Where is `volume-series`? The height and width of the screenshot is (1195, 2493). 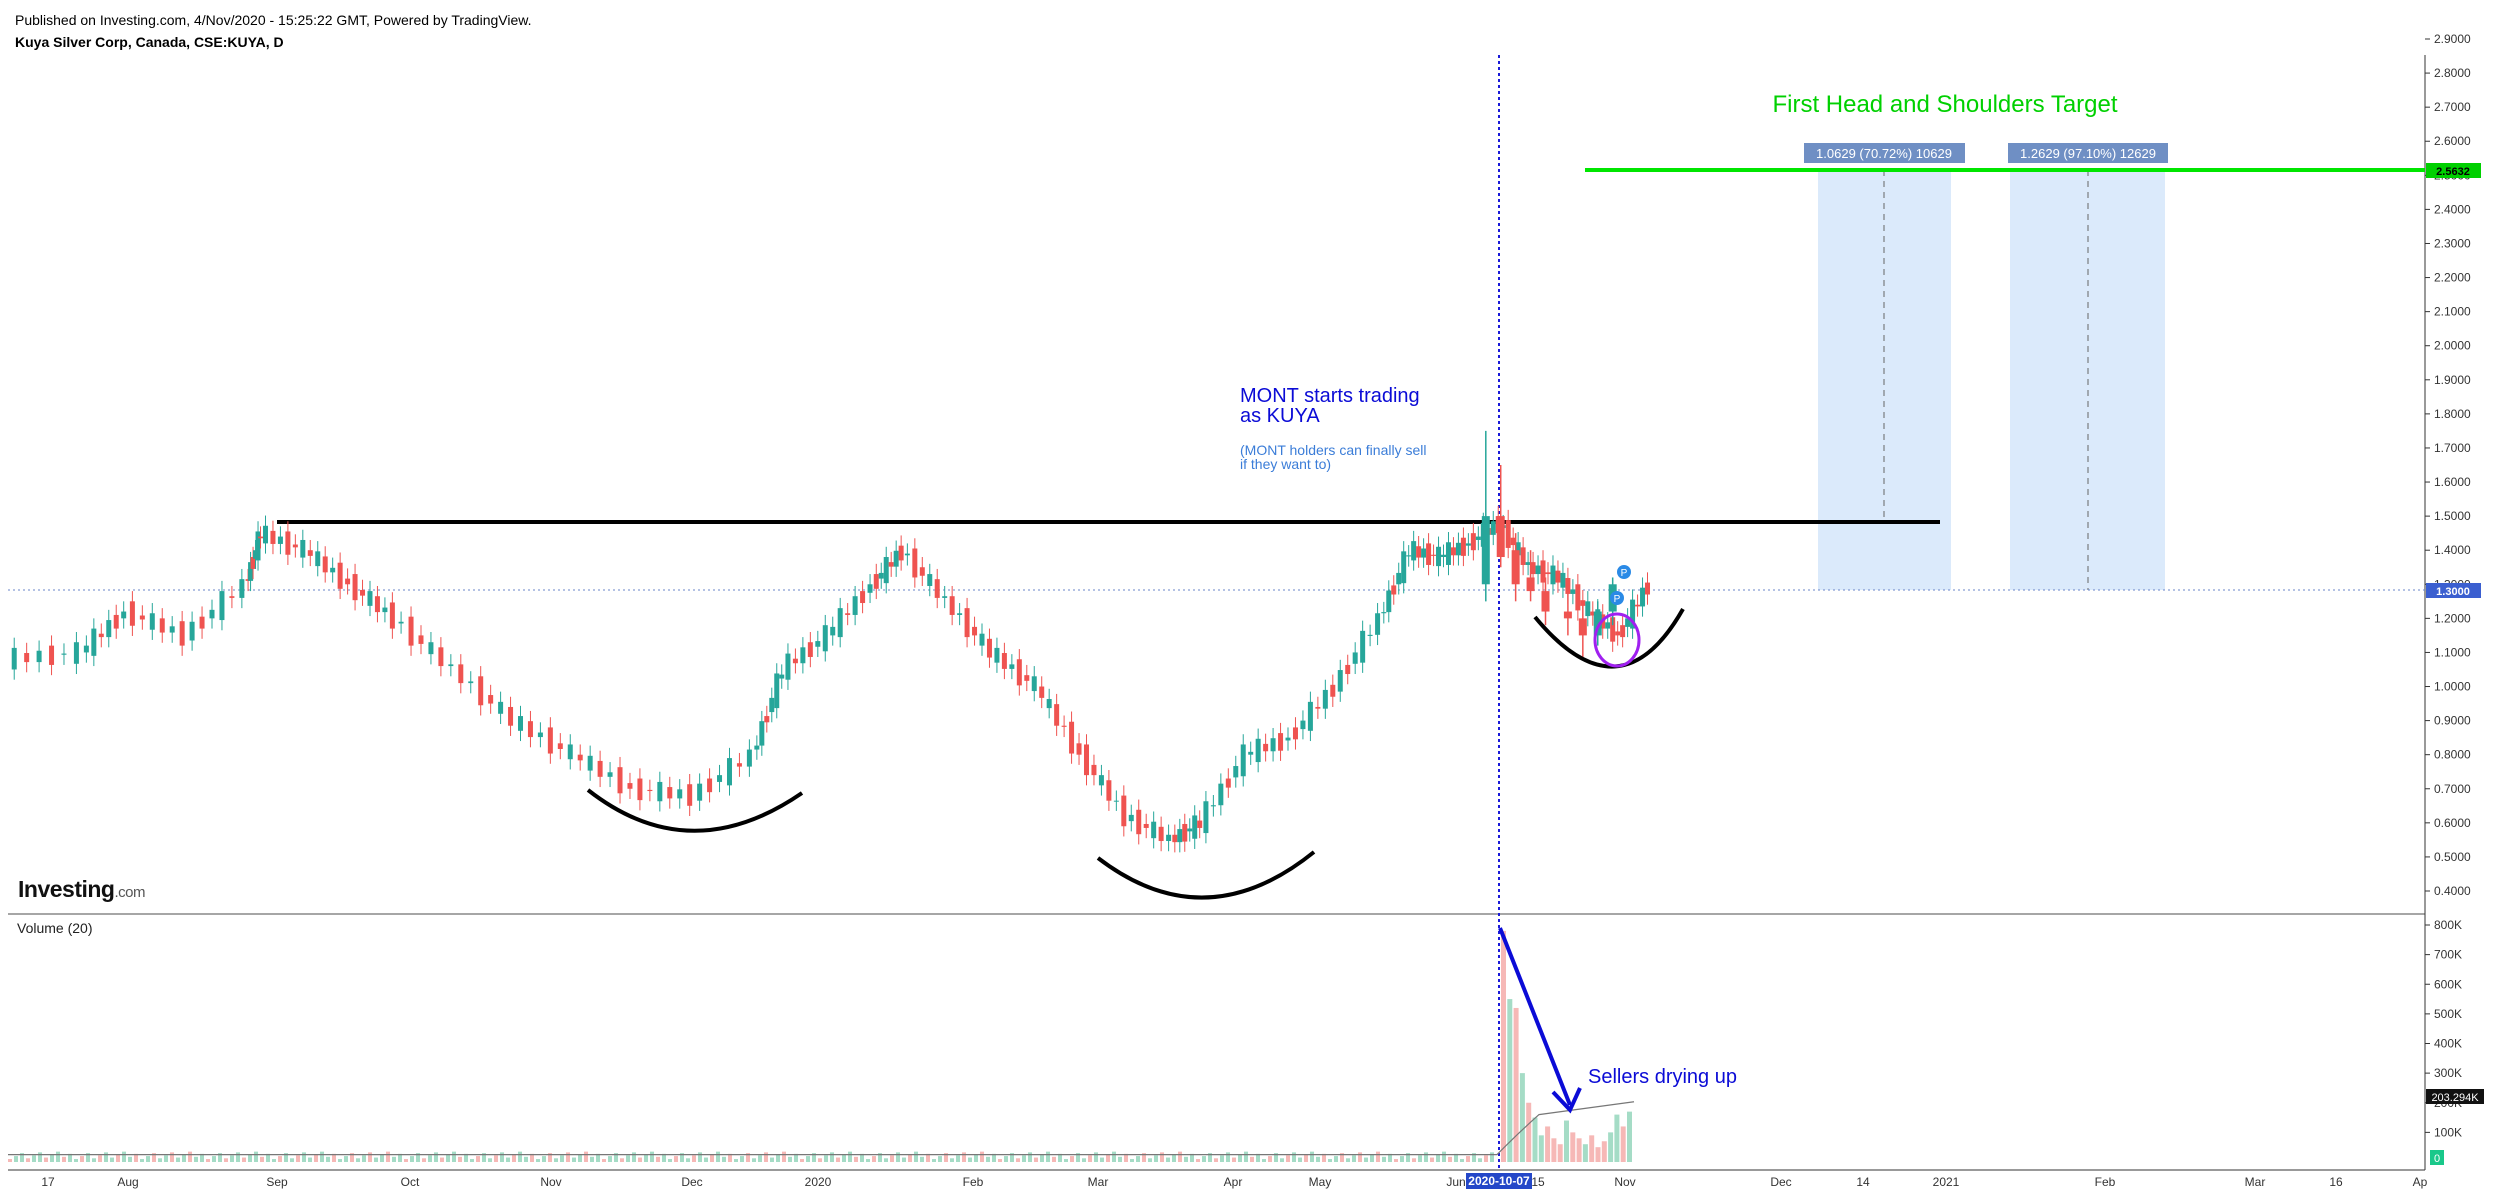
volume-series is located at coordinates (821, 1046).